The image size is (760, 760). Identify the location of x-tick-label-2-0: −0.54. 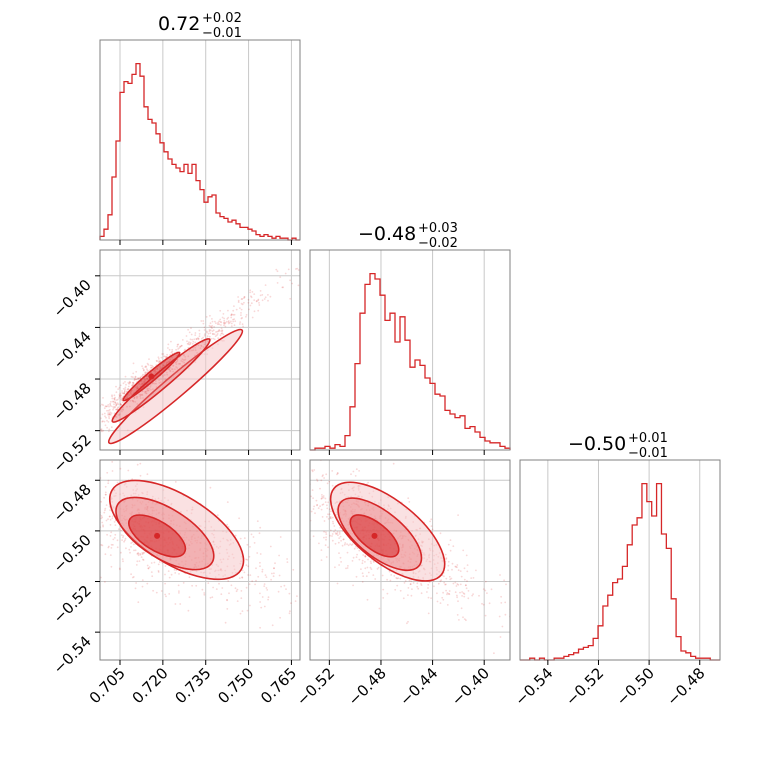
(533, 686).